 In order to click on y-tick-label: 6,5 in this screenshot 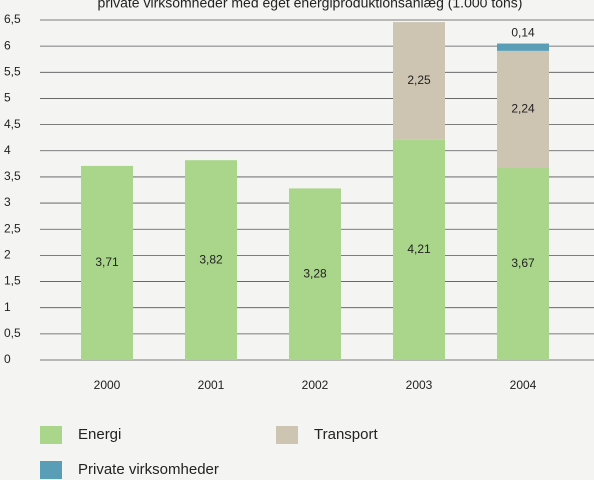, I will do `click(12, 19)`.